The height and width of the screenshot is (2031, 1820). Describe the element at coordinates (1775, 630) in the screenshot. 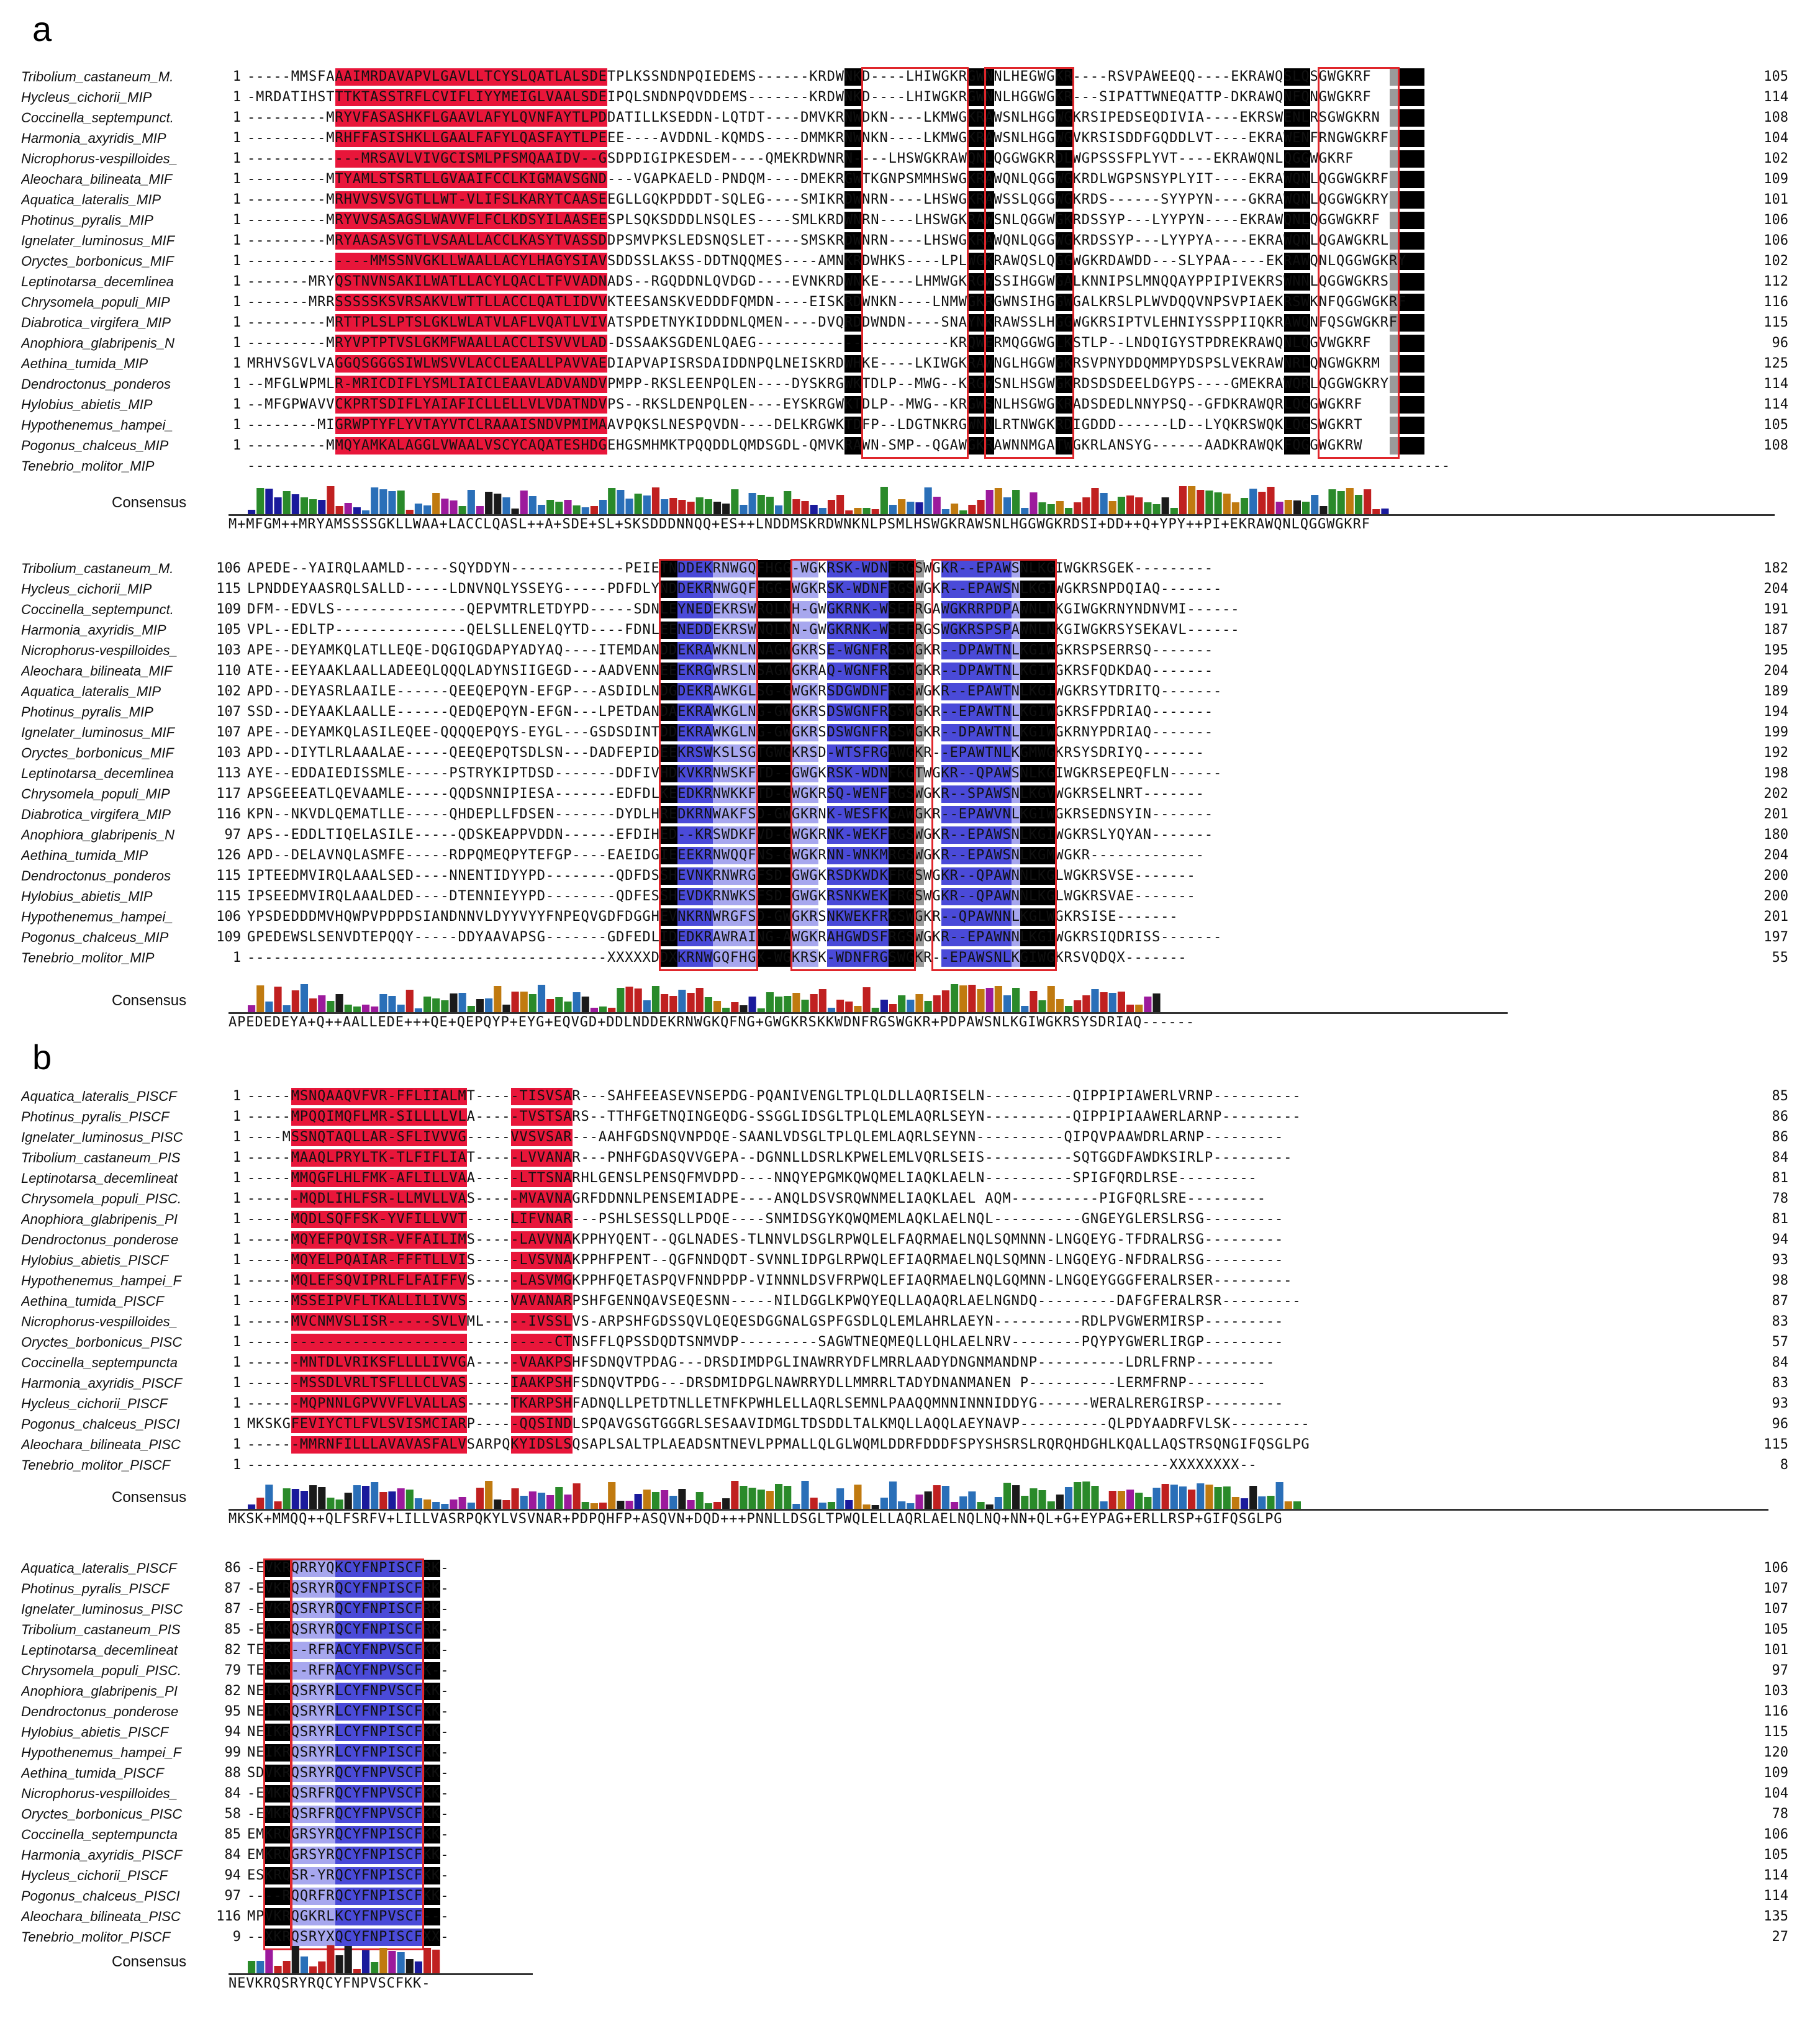

I see `end-position: 187` at that location.